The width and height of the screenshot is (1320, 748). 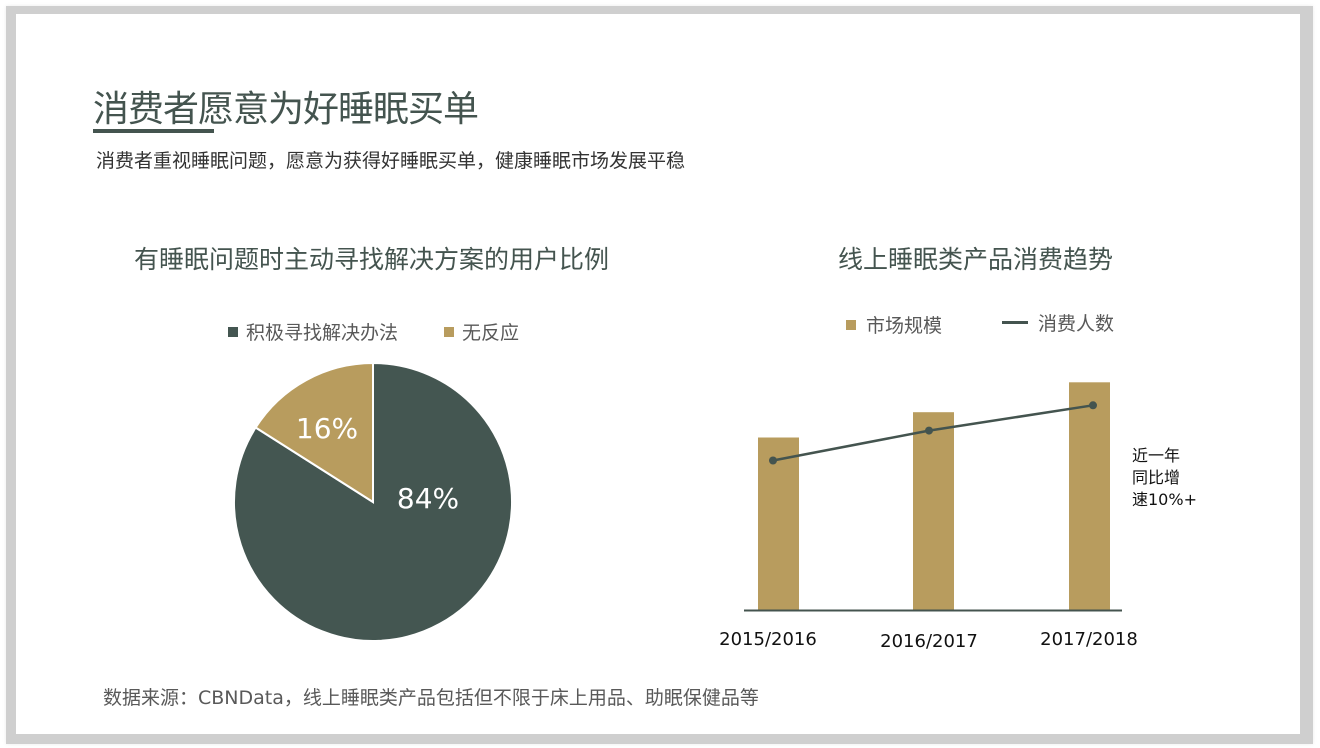 I want to click on bar-chart-title: 线上睡眠类产品消费趋势, so click(x=976, y=259).